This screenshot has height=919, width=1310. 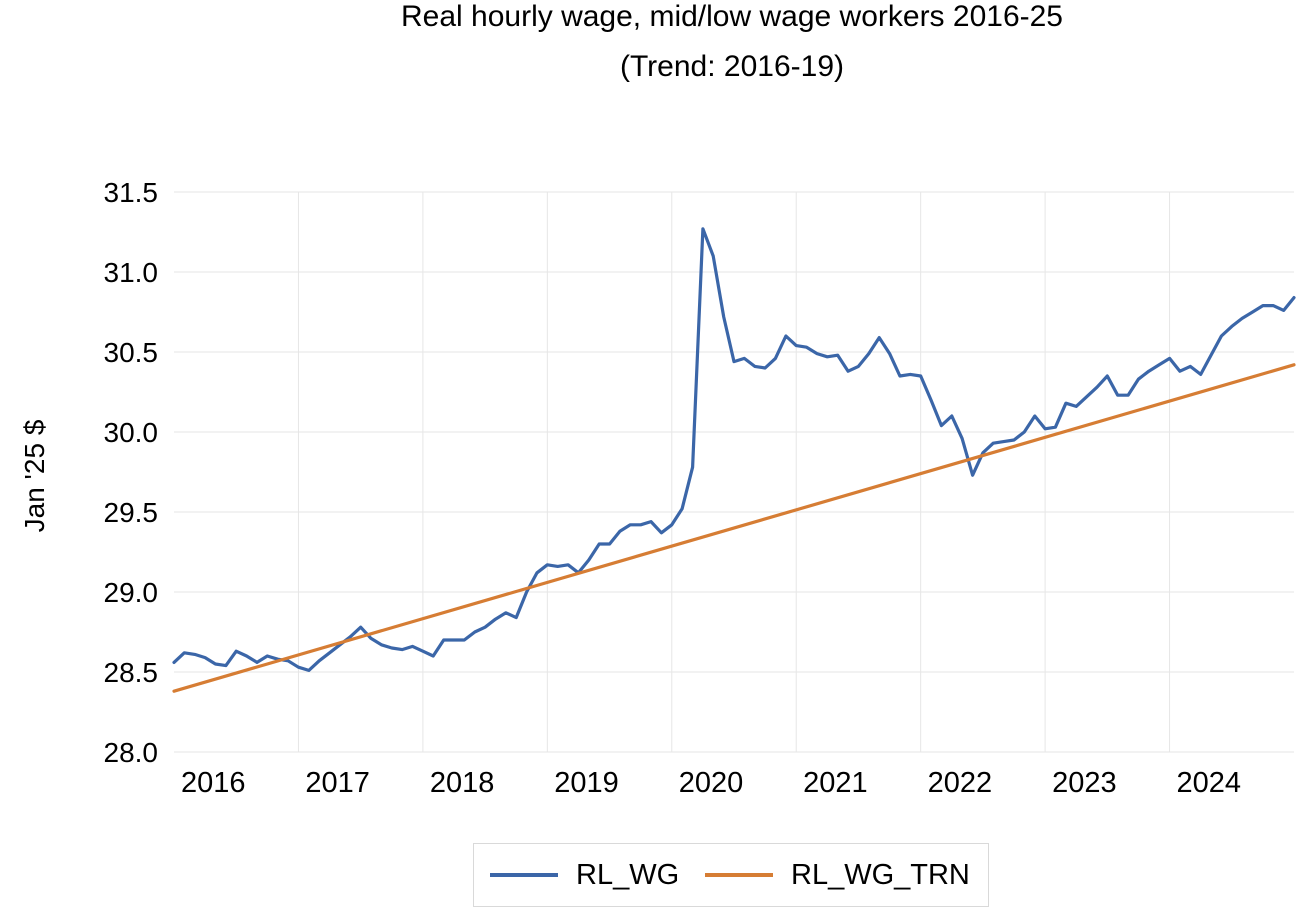 What do you see at coordinates (34, 475) in the screenshot?
I see `y-axis-label: Jan '25 $` at bounding box center [34, 475].